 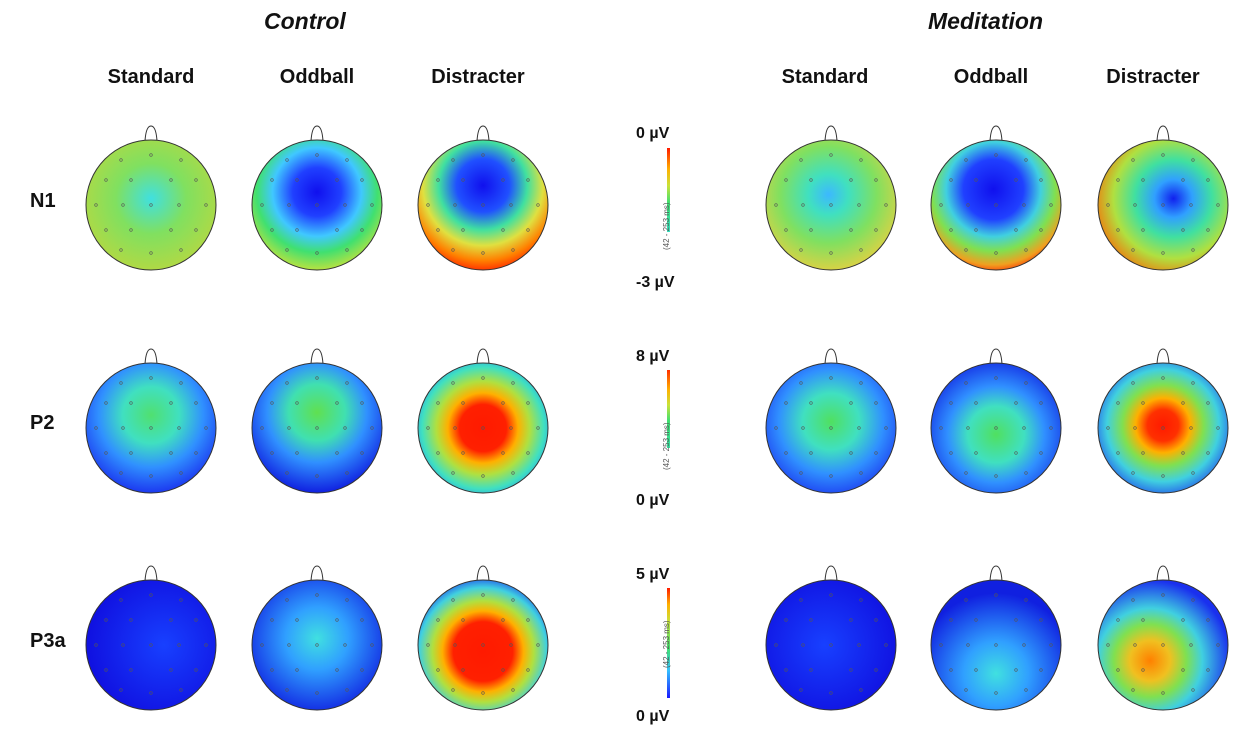 I want to click on p2-scale-bar, so click(x=668, y=409).